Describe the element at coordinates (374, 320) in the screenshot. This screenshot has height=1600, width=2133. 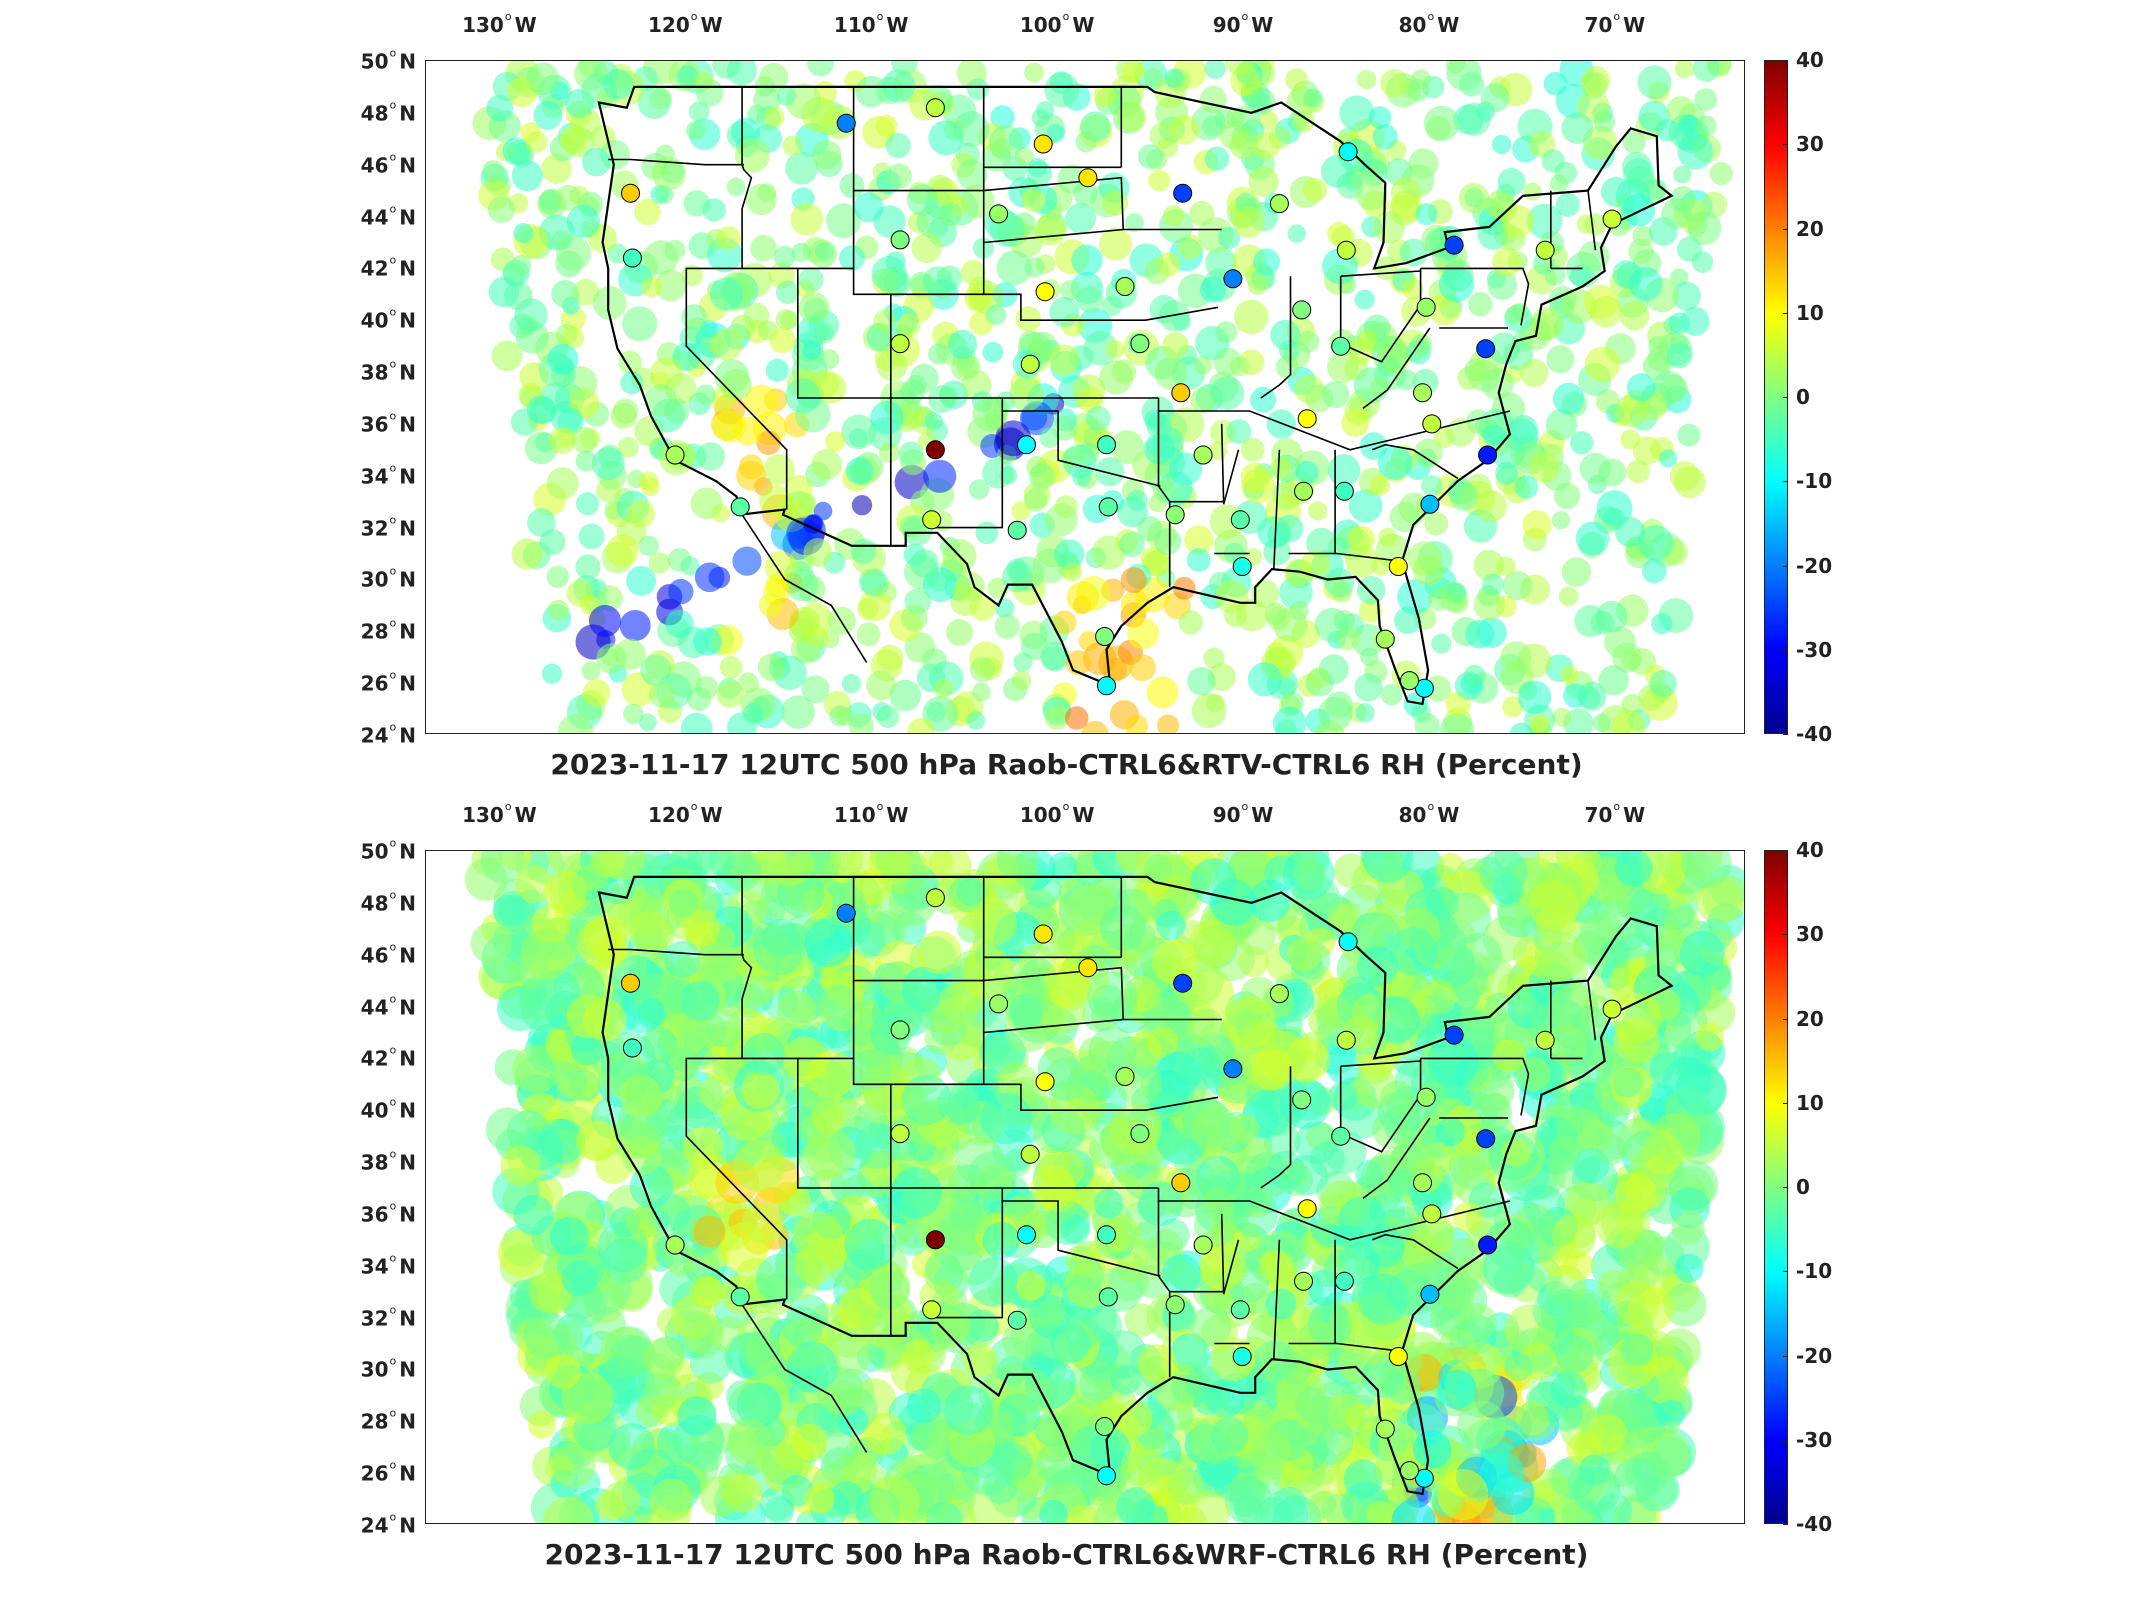
I see `lat-tick-deg: 40` at that location.